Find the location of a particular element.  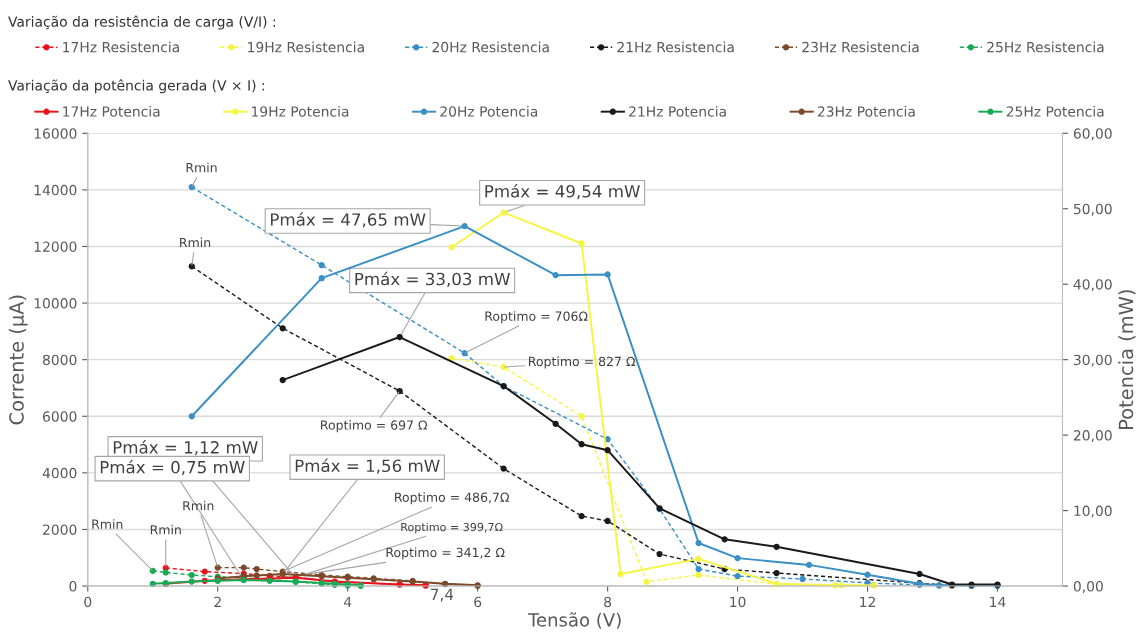

legend-label: 17Hz Resistencia is located at coordinates (121, 47).